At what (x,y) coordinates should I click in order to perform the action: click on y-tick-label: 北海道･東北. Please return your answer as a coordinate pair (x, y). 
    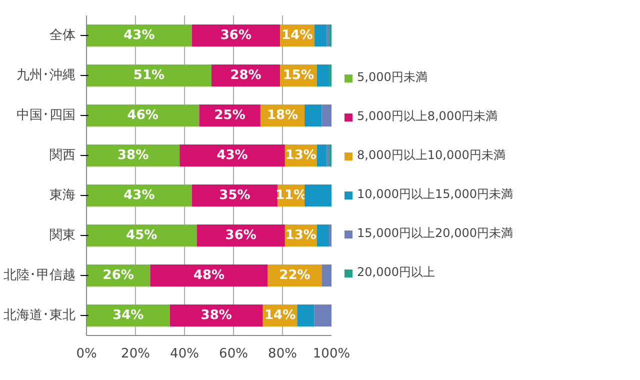
    Looking at the image, I should click on (40, 315).